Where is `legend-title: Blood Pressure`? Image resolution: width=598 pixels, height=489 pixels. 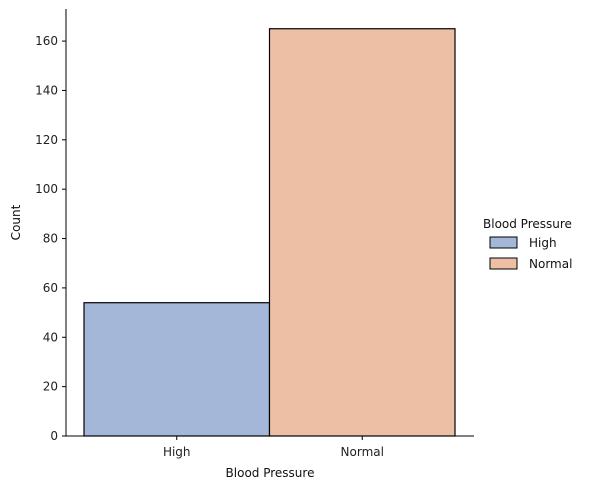
legend-title: Blood Pressure is located at coordinates (527, 224).